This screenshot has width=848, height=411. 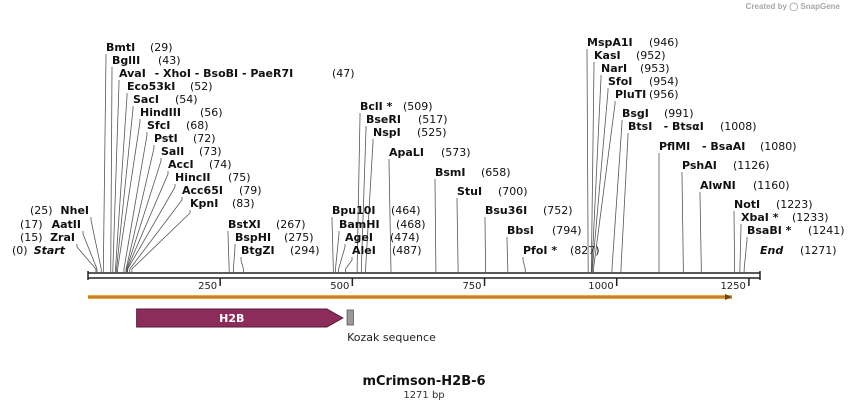 I want to click on site-label: ZraI, so click(x=62, y=237).